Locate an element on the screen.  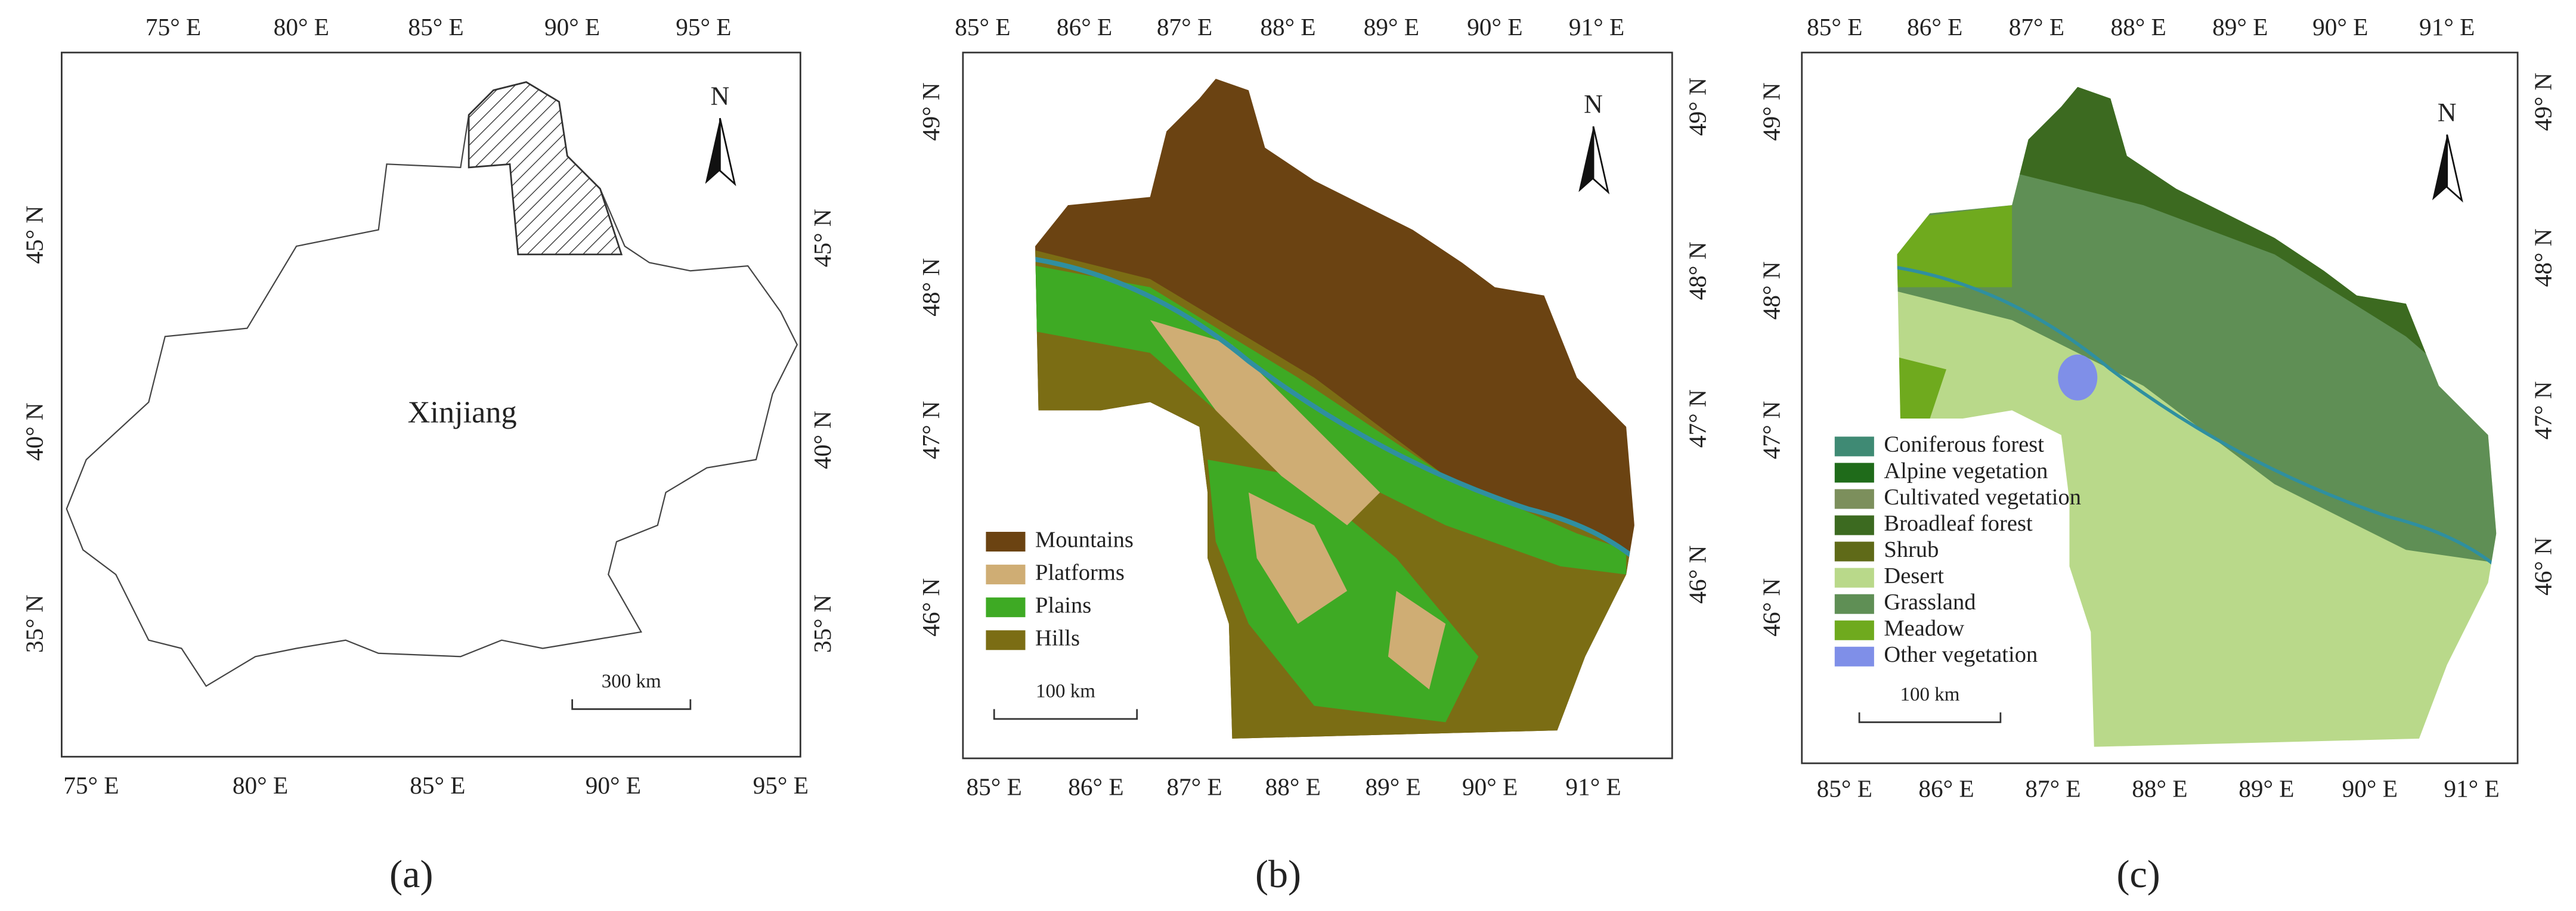
panel-label: (b) is located at coordinates (1278, 874).